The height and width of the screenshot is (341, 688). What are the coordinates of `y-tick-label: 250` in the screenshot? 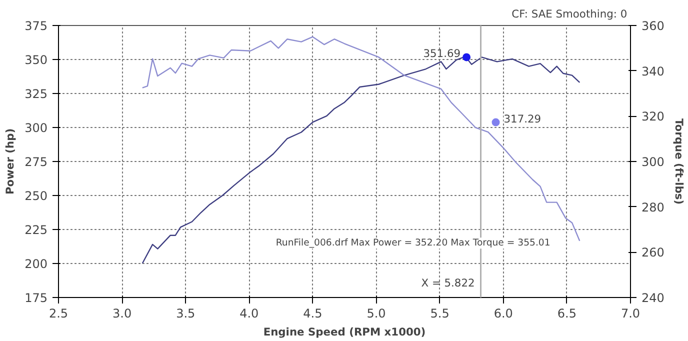 It's located at (36, 196).